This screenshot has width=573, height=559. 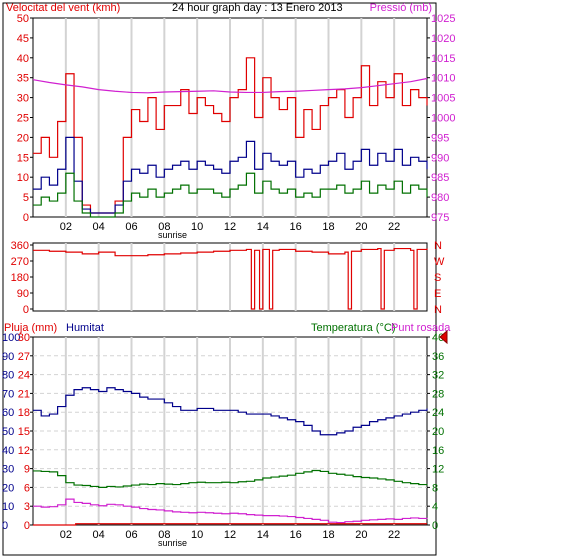 What do you see at coordinates (23, 138) in the screenshot?
I see `wind-y-tick: 20` at bounding box center [23, 138].